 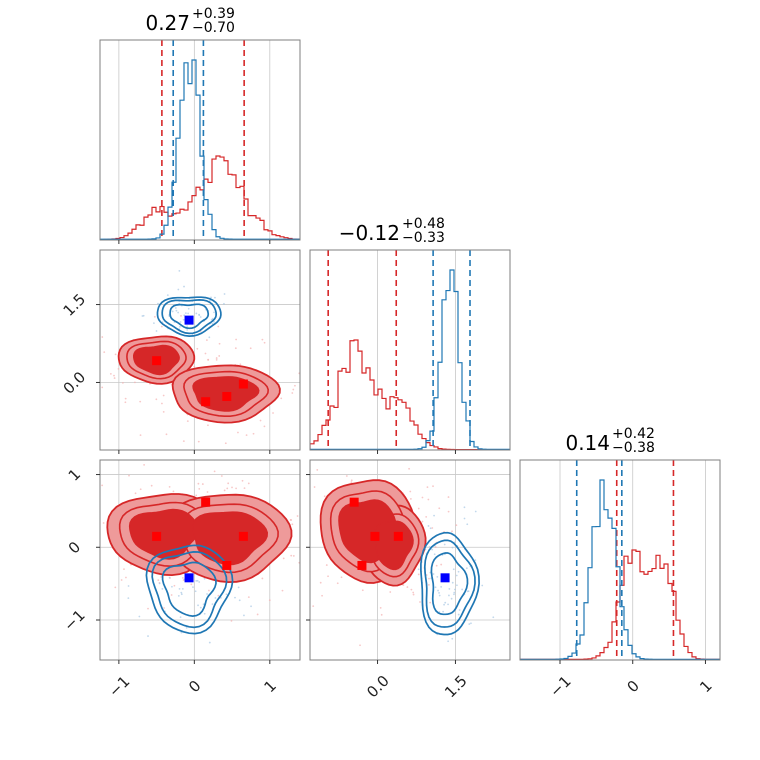 What do you see at coordinates (74, 620) in the screenshot?
I see `y-tick-label: −1` at bounding box center [74, 620].